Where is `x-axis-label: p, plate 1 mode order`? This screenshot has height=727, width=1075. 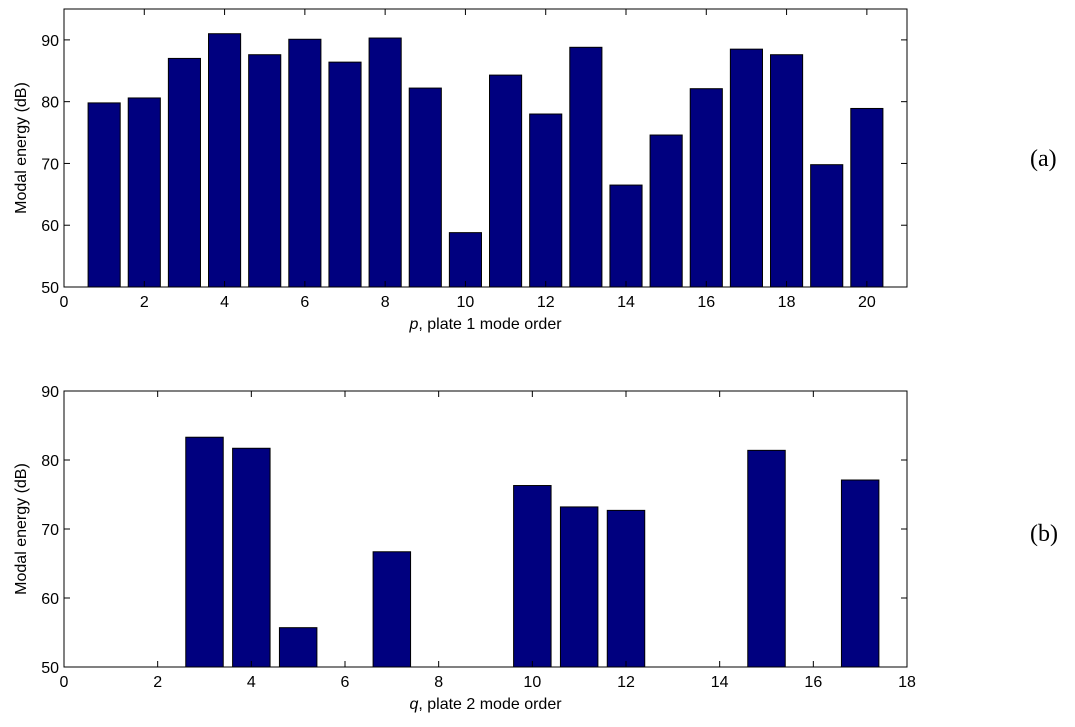
x-axis-label: p, plate 1 mode order is located at coordinates (485, 324).